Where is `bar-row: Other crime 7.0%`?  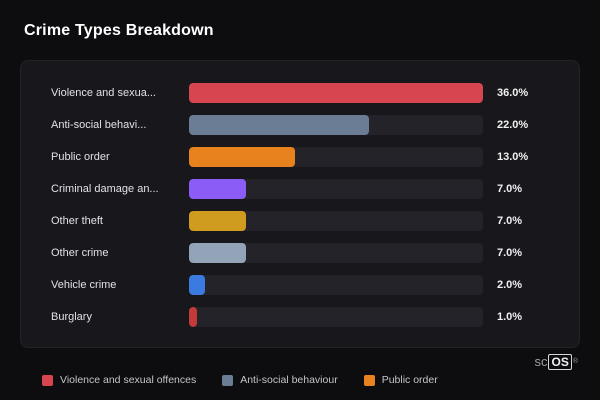
bar-row: Other crime 7.0% is located at coordinates (300, 253).